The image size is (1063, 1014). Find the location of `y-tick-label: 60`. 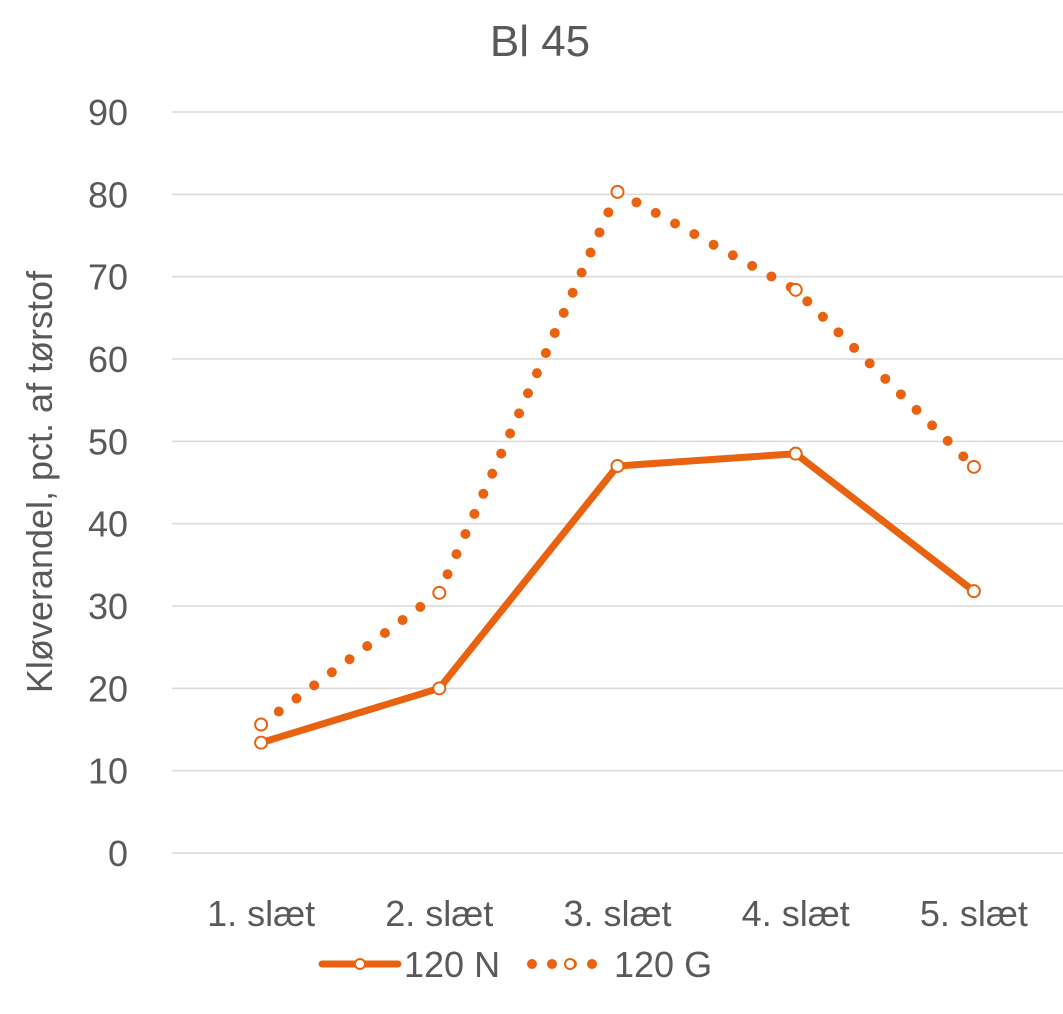

y-tick-label: 60 is located at coordinates (108, 359).